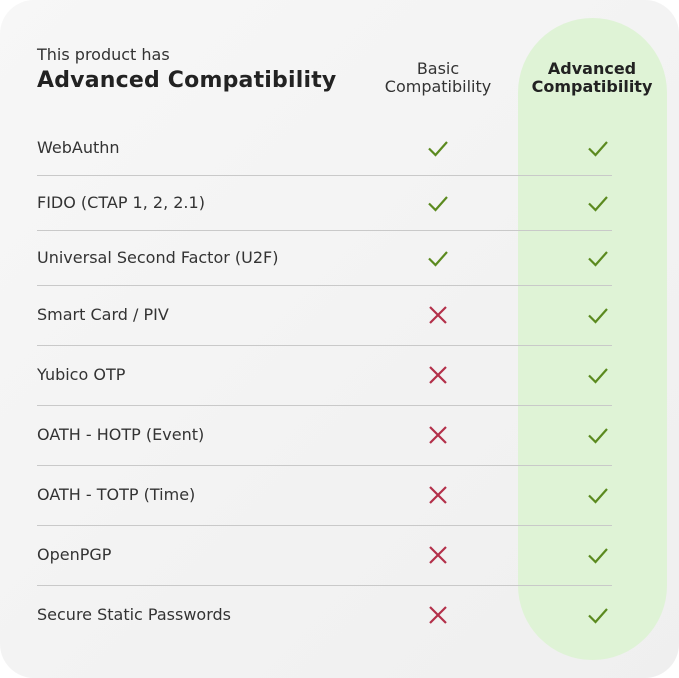  I want to click on column-header-basic: Basic Compatibility, so click(438, 78).